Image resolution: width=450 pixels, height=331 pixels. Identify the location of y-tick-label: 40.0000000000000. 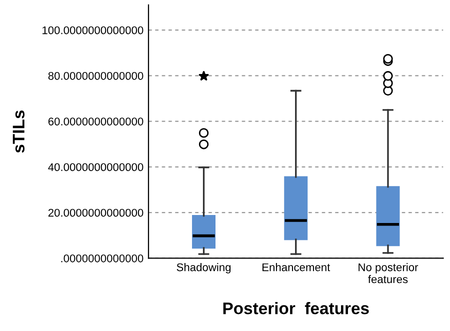
(96, 167).